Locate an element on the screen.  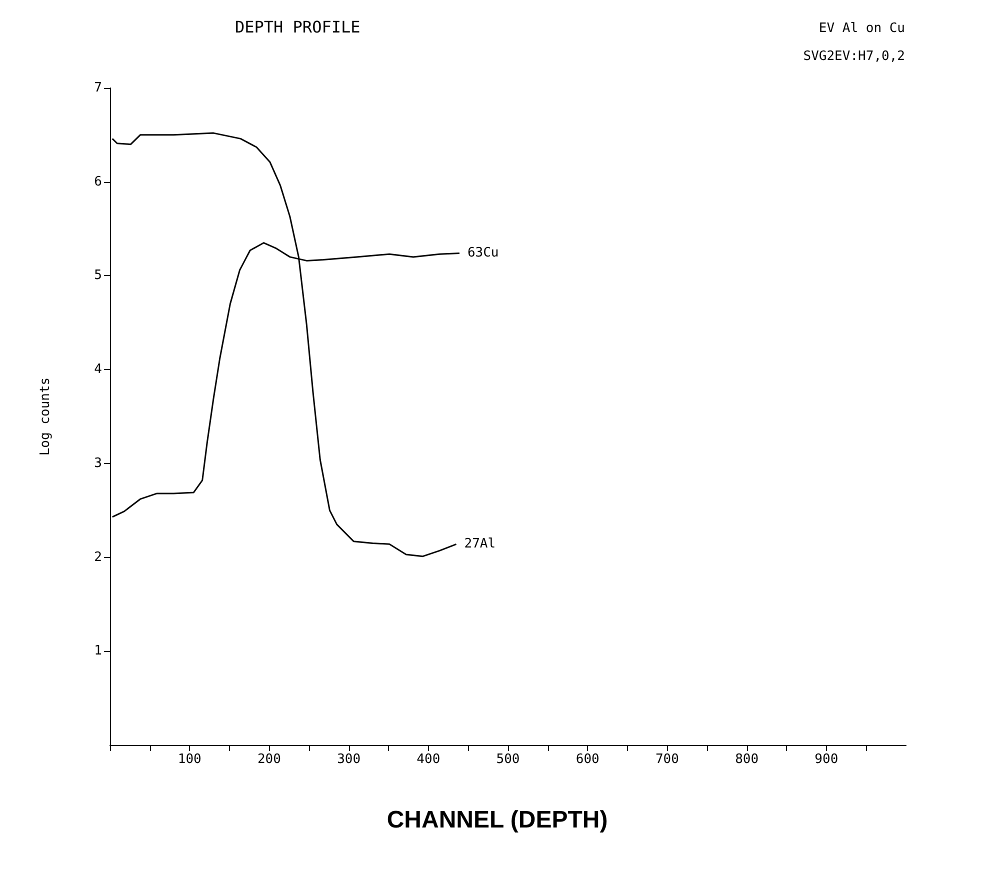
x-tick-label: 400 is located at coordinates (428, 759).